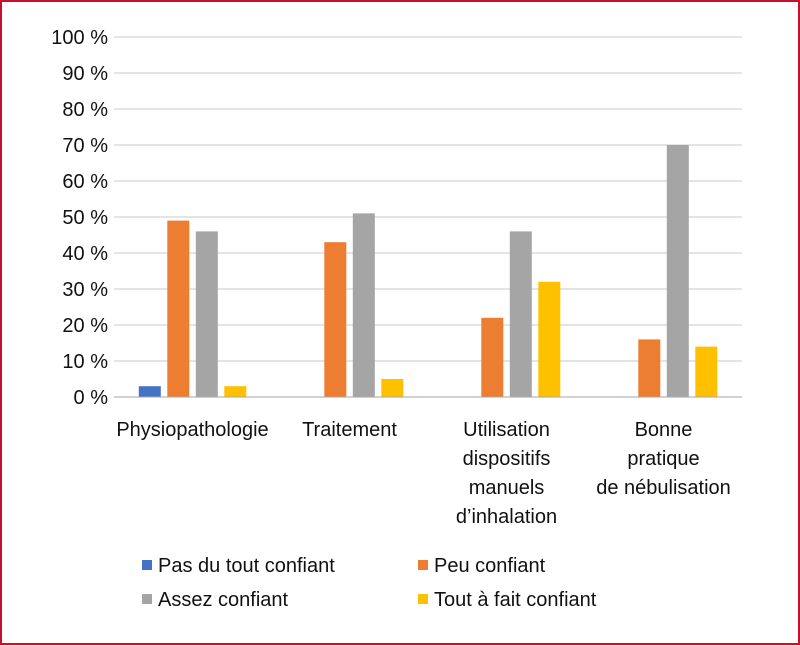 The image size is (800, 645). What do you see at coordinates (223, 600) in the screenshot?
I see `legend-label: Assez confiant` at bounding box center [223, 600].